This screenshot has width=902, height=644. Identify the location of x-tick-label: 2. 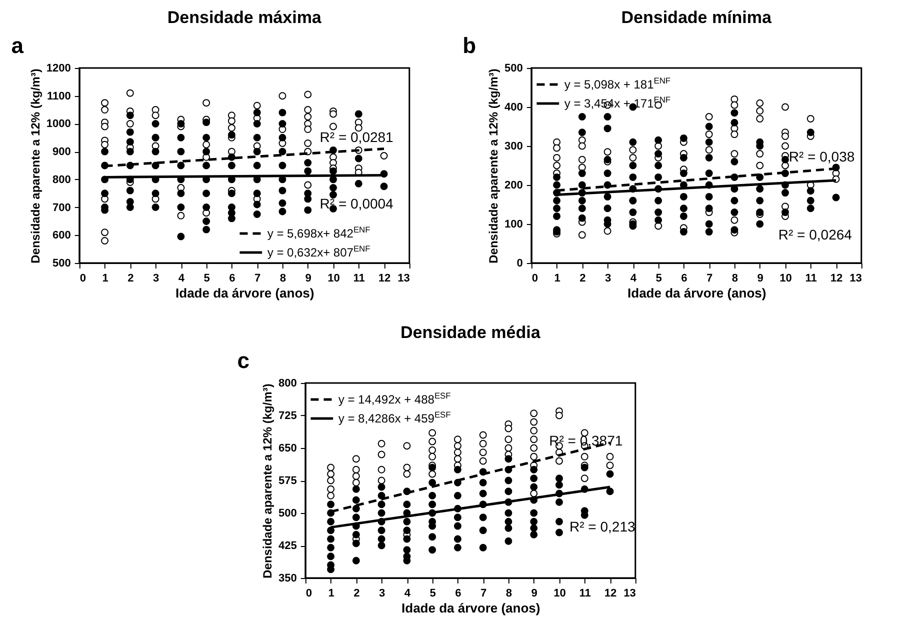
(131, 278).